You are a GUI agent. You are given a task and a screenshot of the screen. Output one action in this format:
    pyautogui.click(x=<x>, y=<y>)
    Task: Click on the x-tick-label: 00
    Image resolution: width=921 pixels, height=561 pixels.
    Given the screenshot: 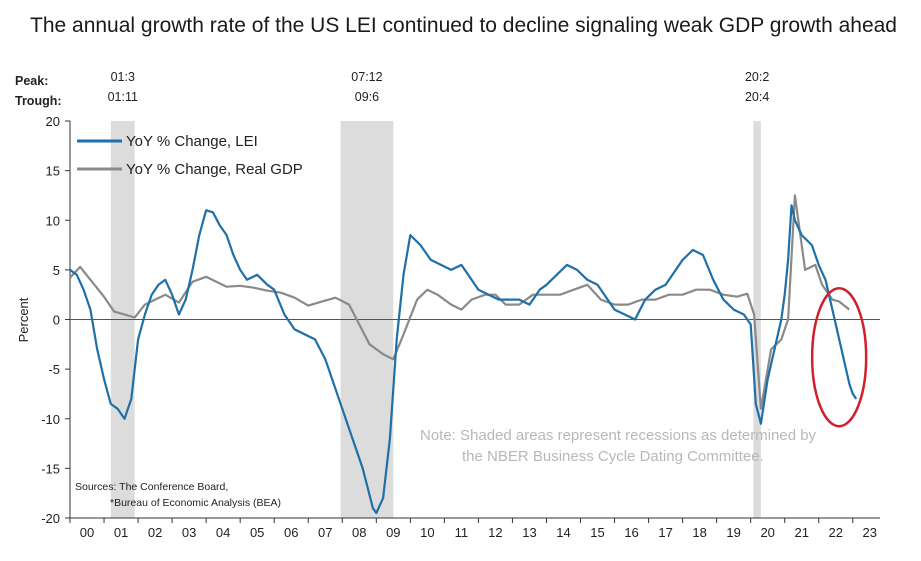 What is the action you would take?
    pyautogui.click(x=87, y=532)
    